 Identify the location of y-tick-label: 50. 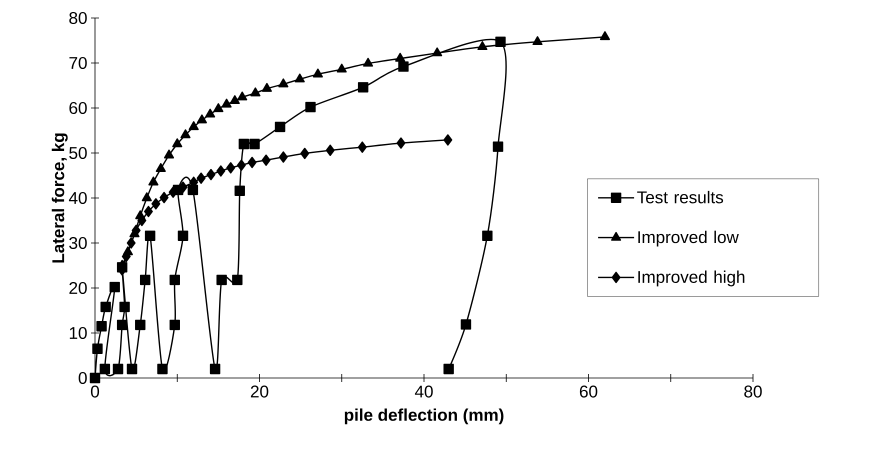
(78, 153).